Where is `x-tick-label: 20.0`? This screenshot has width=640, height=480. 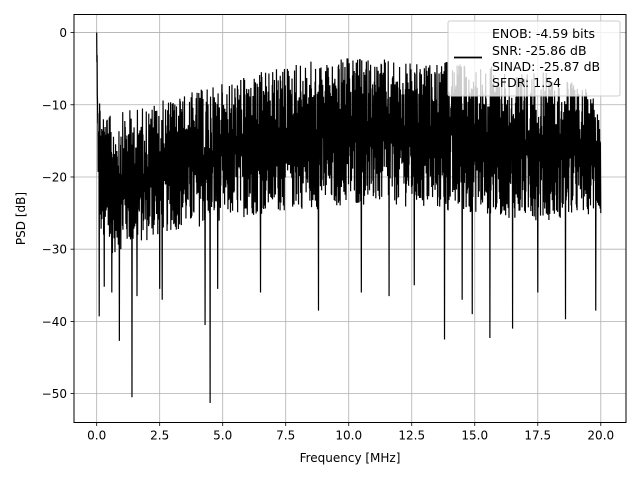 x-tick-label: 20.0 is located at coordinates (600, 436).